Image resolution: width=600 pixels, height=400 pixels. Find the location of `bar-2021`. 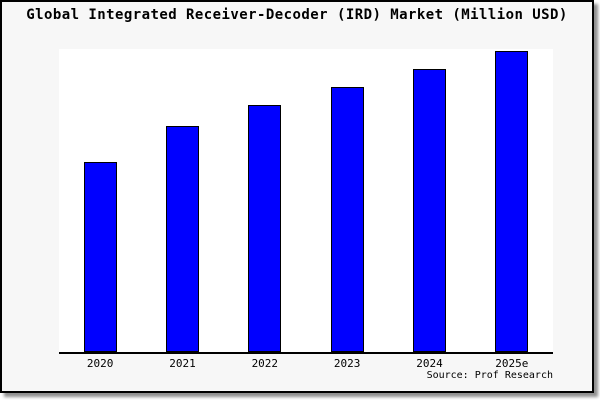

bar-2021 is located at coordinates (182, 239).